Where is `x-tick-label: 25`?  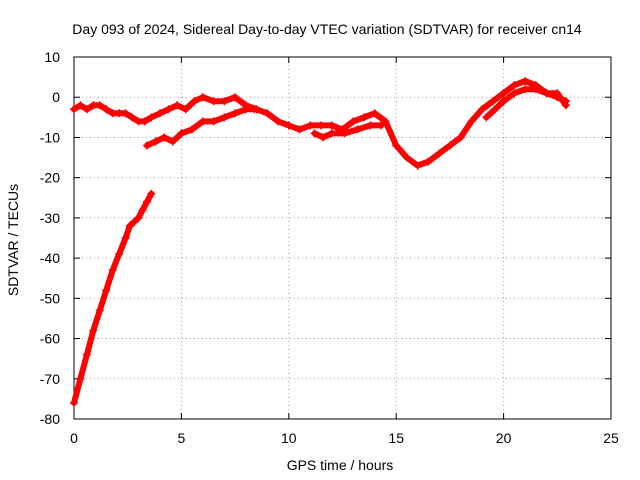 x-tick-label: 25 is located at coordinates (611, 438).